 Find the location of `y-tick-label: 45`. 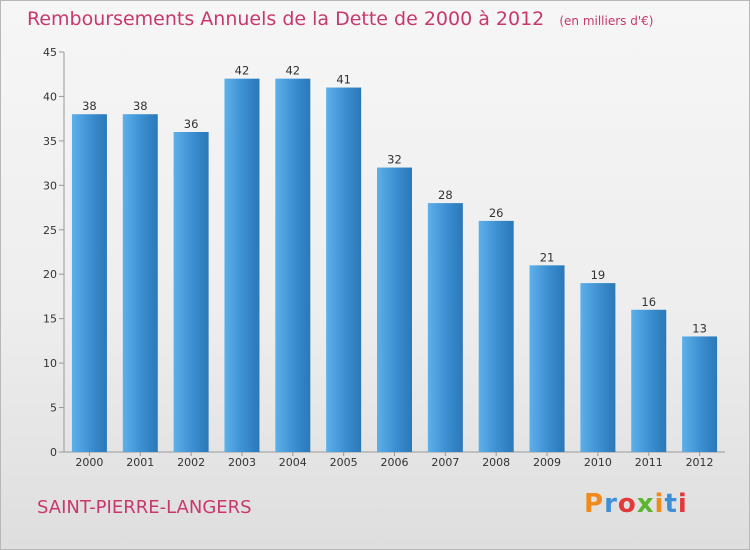

y-tick-label: 45 is located at coordinates (50, 52).